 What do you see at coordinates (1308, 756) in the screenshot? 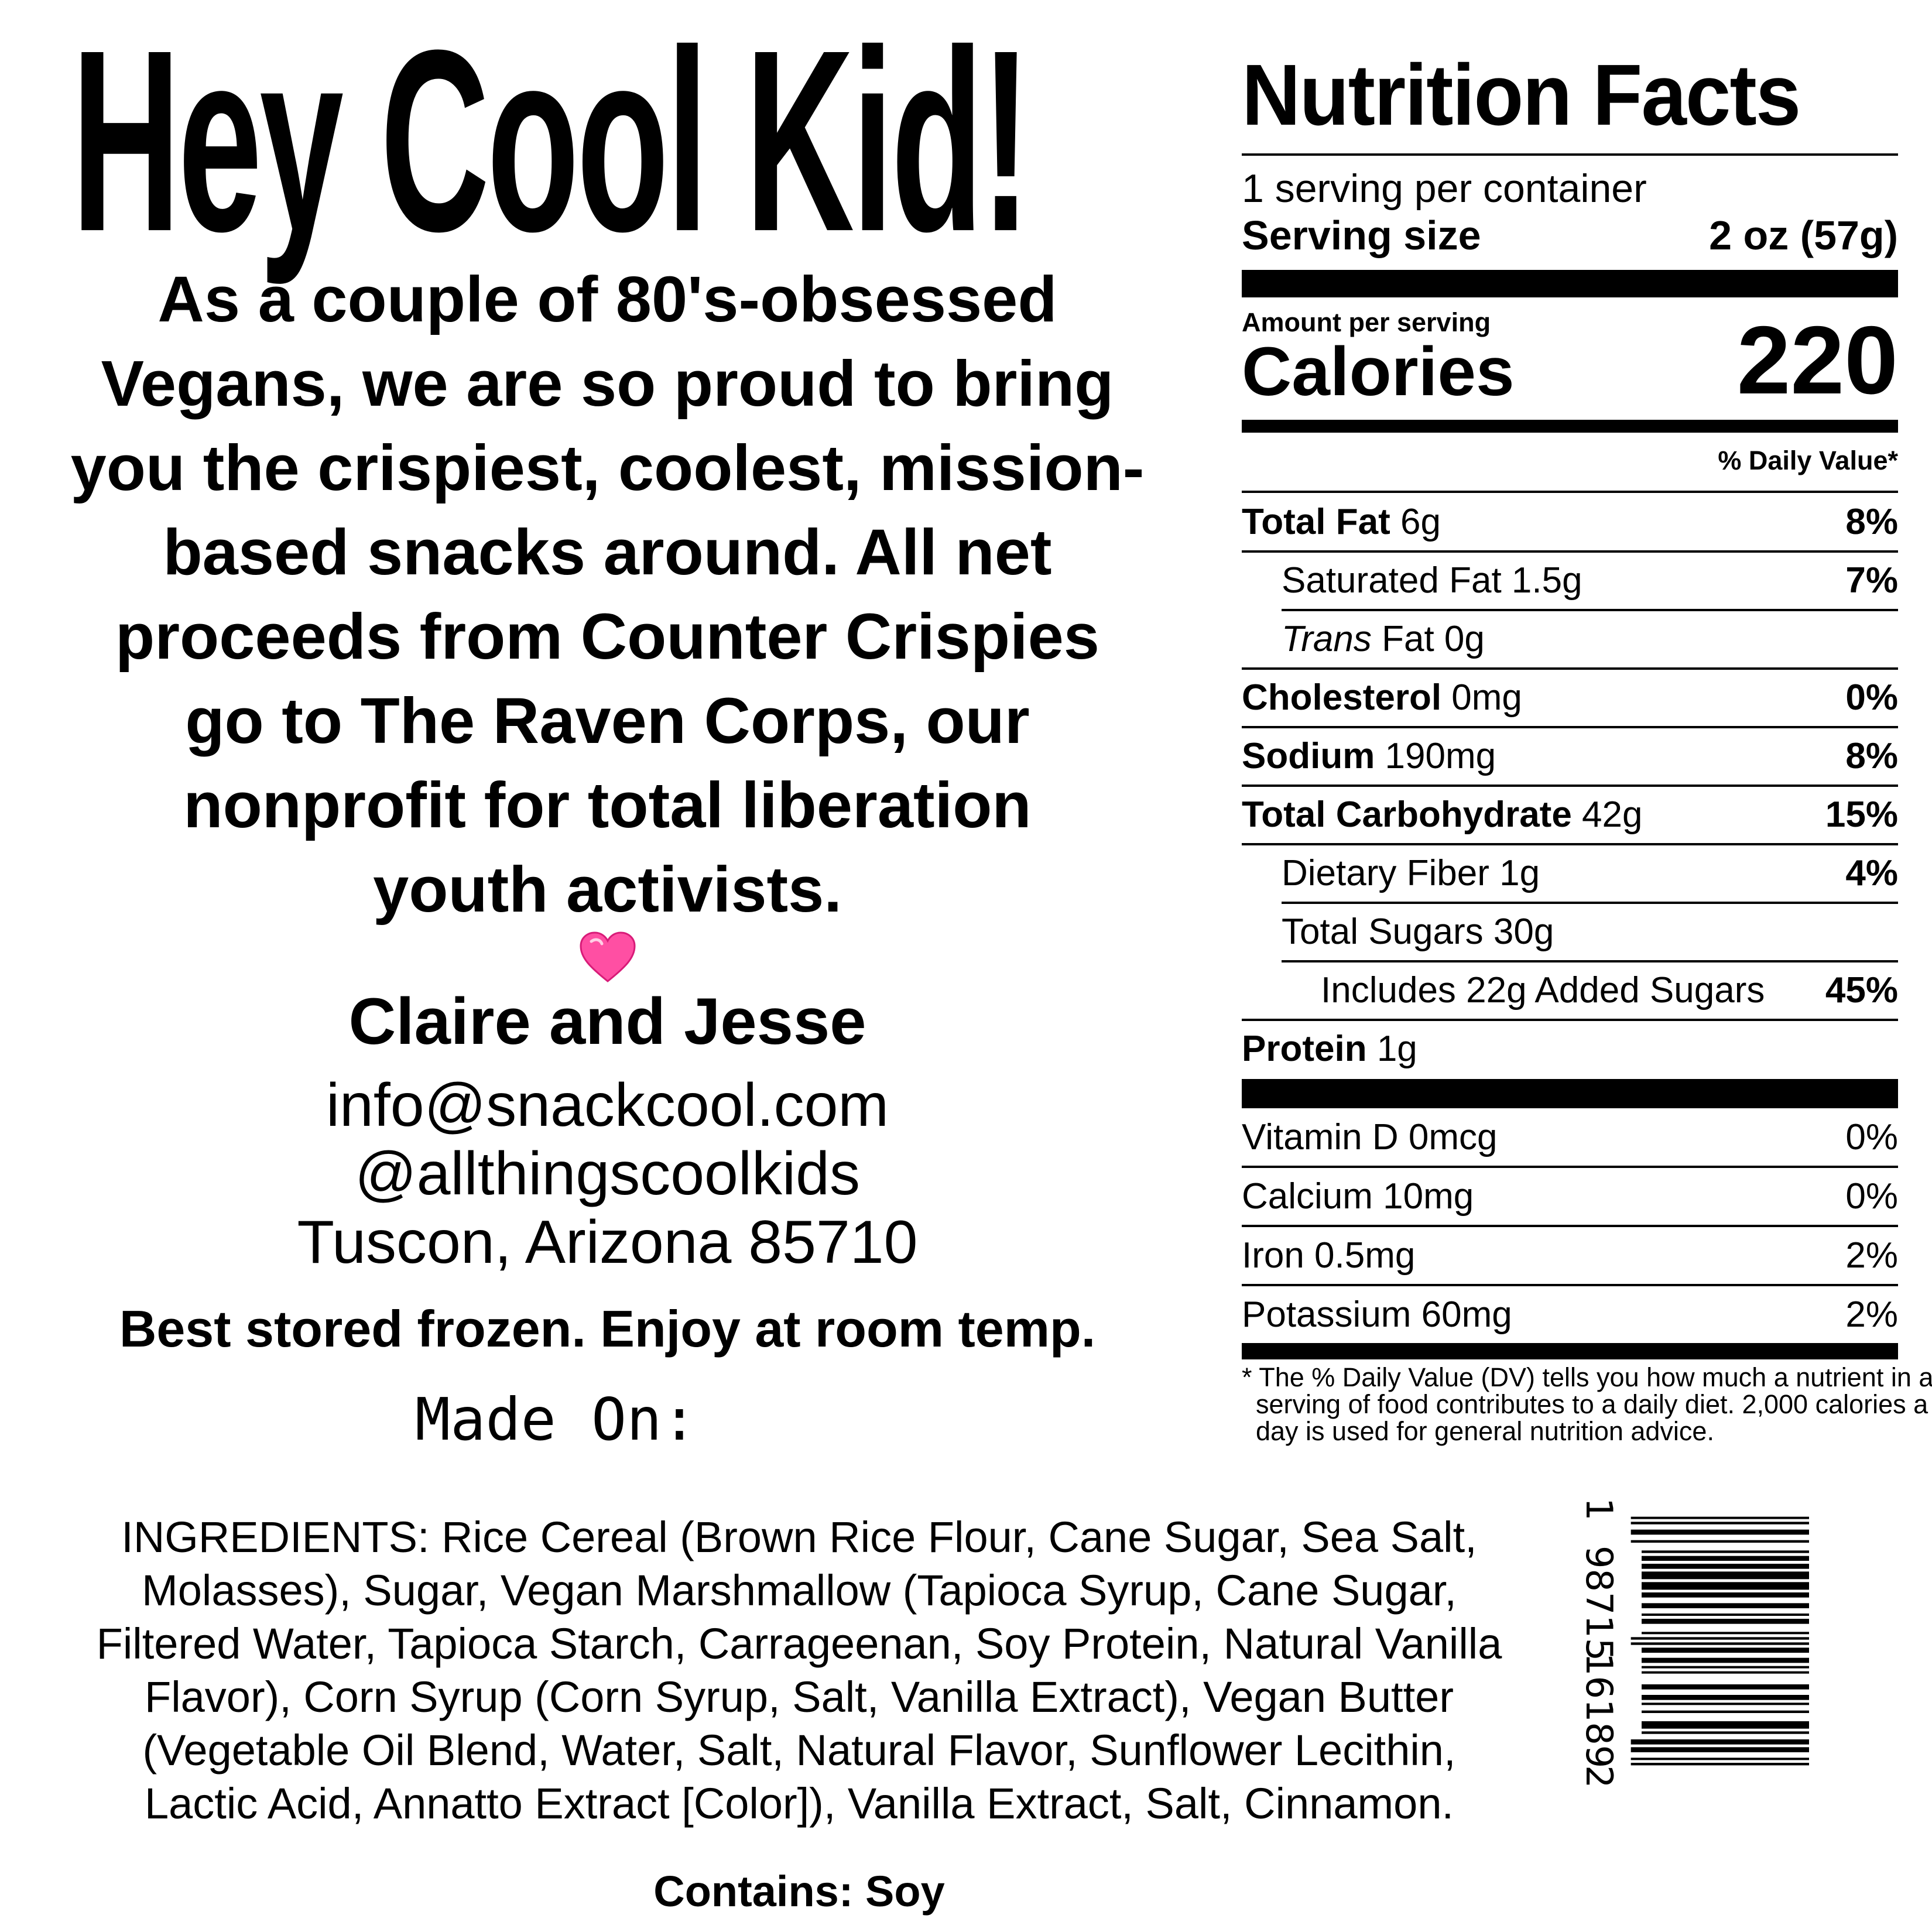
I see `nutrient-label: Sodium` at bounding box center [1308, 756].